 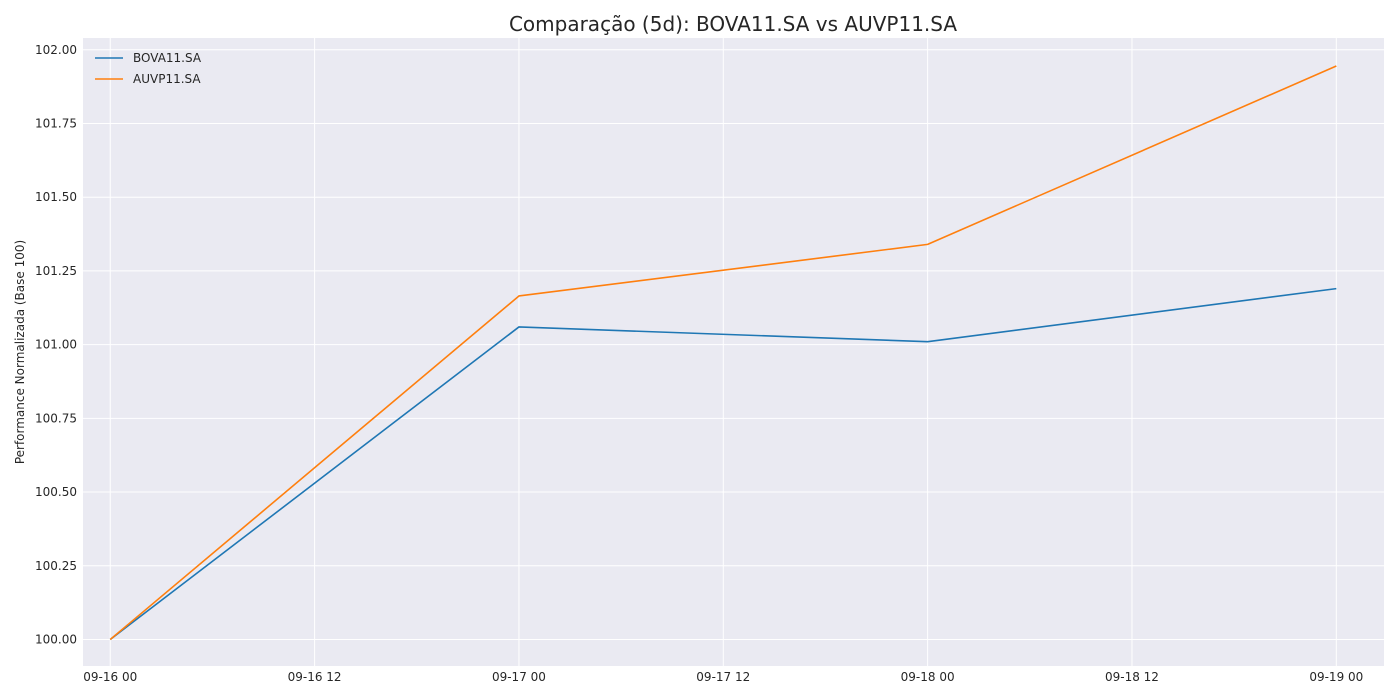 What do you see at coordinates (56, 639) in the screenshot?
I see `y-tick-label: 100.00` at bounding box center [56, 639].